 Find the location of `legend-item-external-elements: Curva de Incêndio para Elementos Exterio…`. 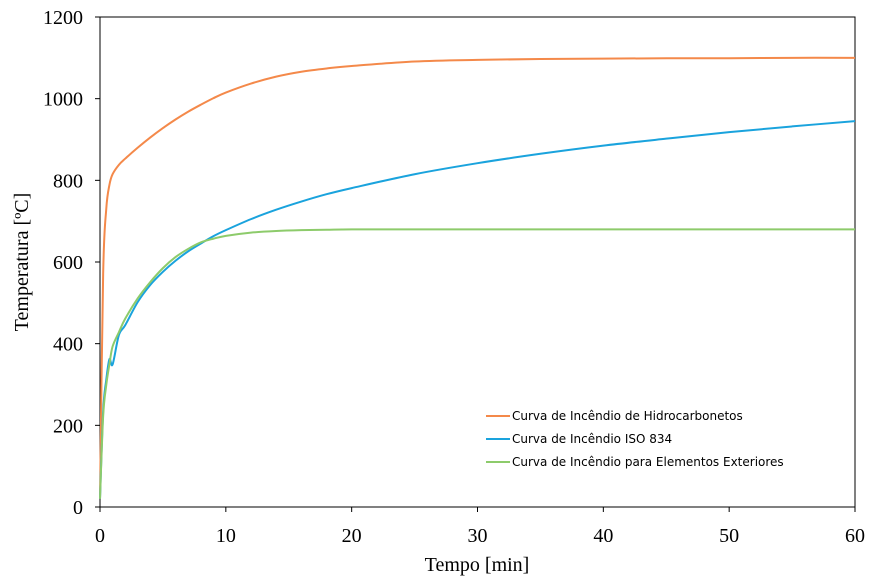

legend-item-external-elements: Curva de Incêndio para Elementos Exterio… is located at coordinates (635, 462).